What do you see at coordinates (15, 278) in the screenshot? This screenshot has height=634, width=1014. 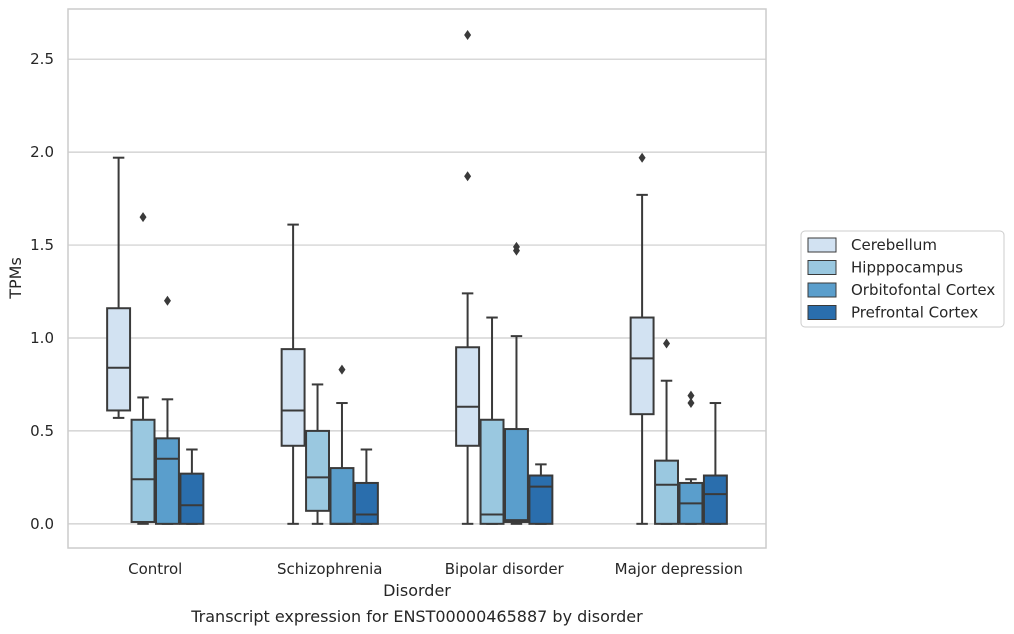 I see `y-axis-title: TPMs` at bounding box center [15, 278].